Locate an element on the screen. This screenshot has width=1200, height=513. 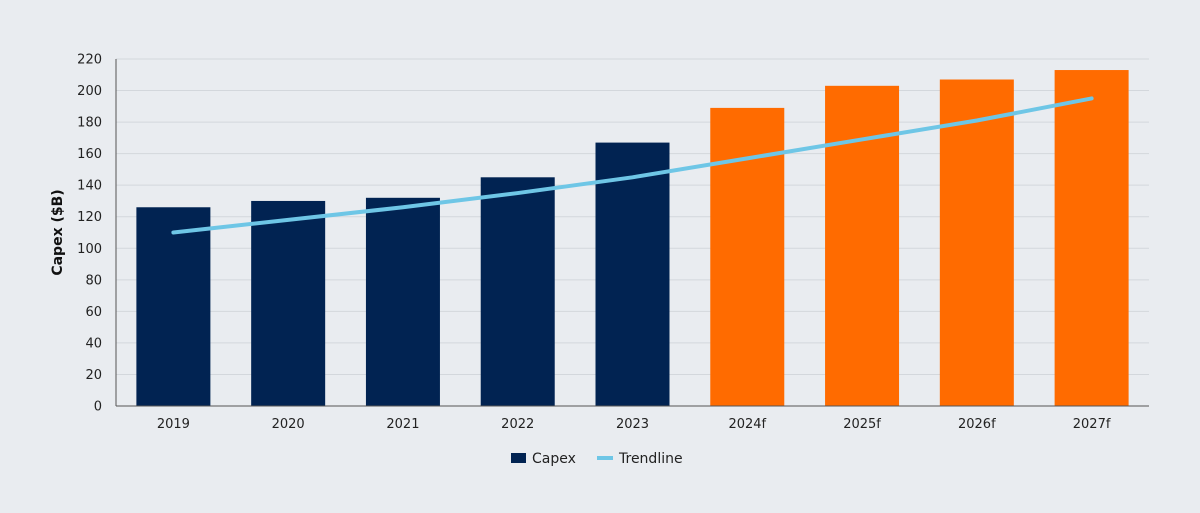
y-tick-label: 100 is located at coordinates (89, 249).